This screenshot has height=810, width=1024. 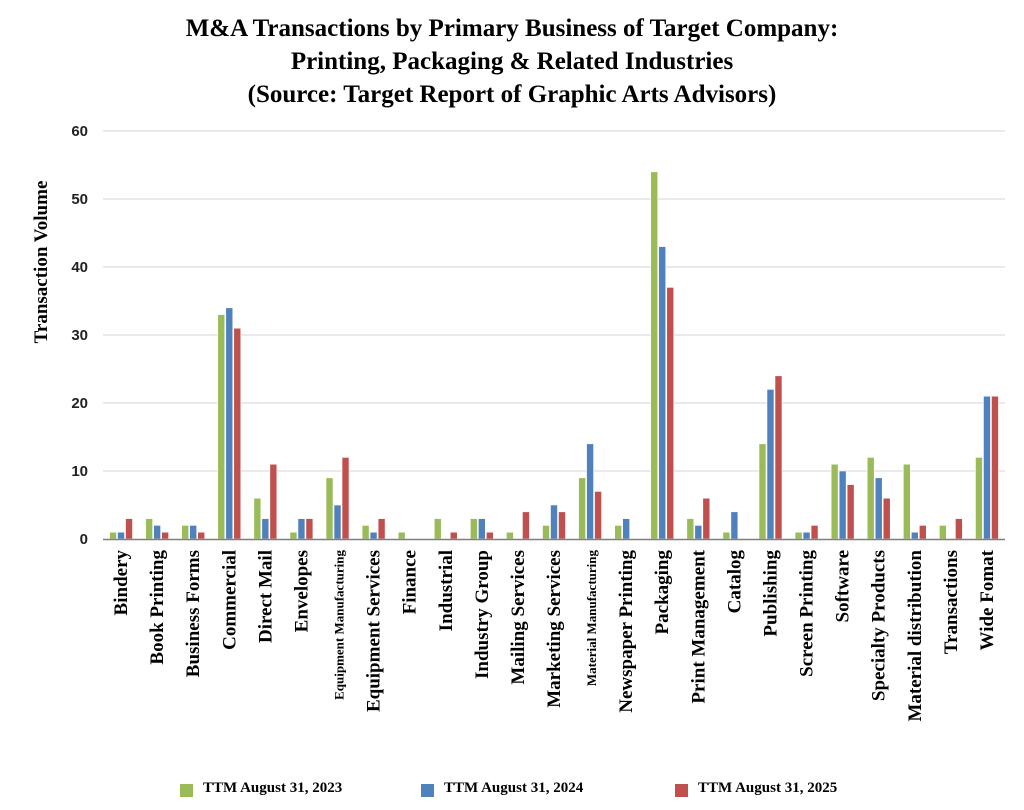 What do you see at coordinates (582, 508) in the screenshot?
I see `bar-material-manufacturing-2023` at bounding box center [582, 508].